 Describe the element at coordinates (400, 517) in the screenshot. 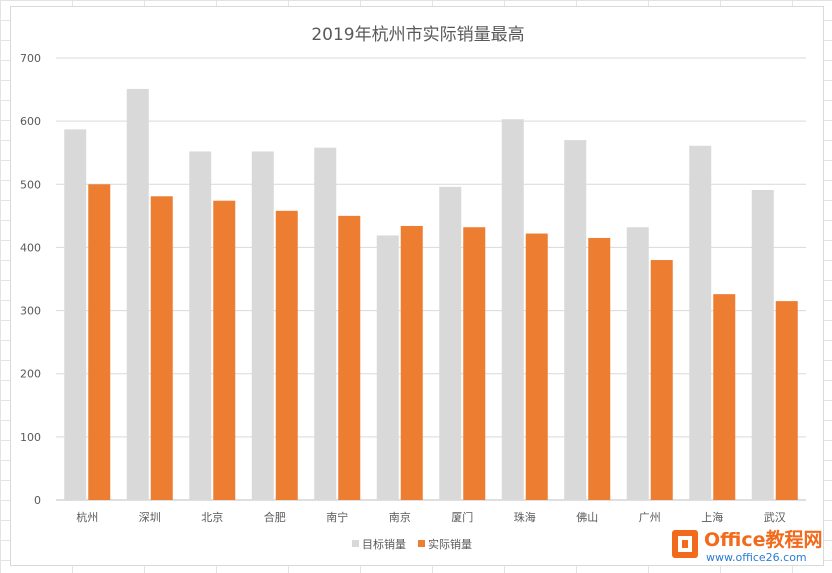

I see `x-tick-label: 南京` at that location.